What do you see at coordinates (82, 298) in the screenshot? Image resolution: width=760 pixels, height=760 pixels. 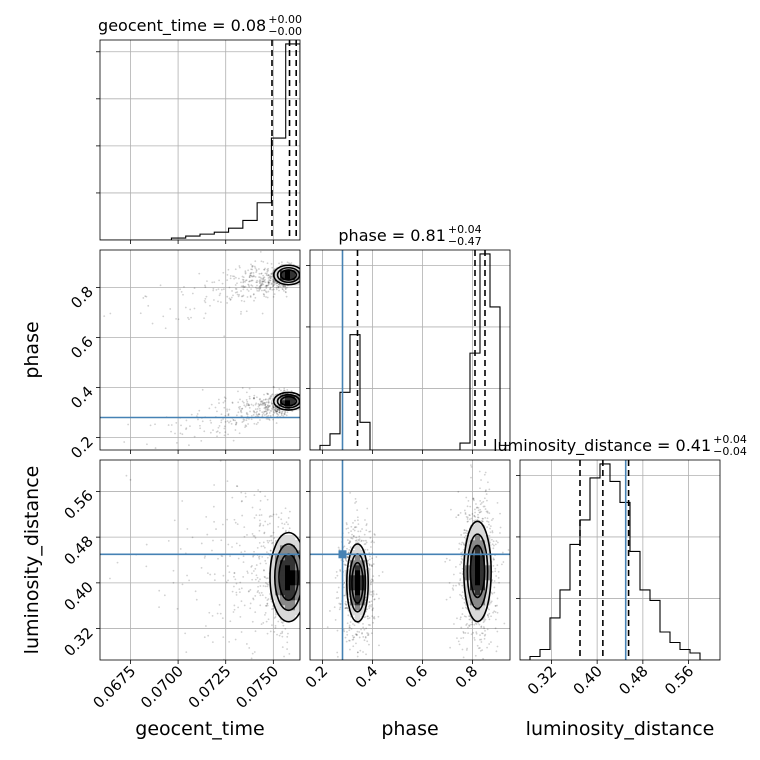 I see `y-tick-label-phase: 0.8` at bounding box center [82, 298].